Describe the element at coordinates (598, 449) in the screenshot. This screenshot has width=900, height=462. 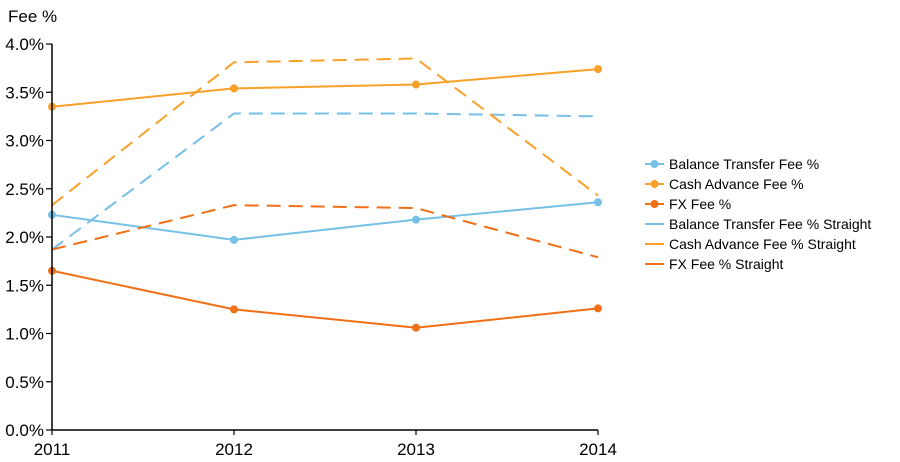
I see `x-tick-label: 2014` at that location.